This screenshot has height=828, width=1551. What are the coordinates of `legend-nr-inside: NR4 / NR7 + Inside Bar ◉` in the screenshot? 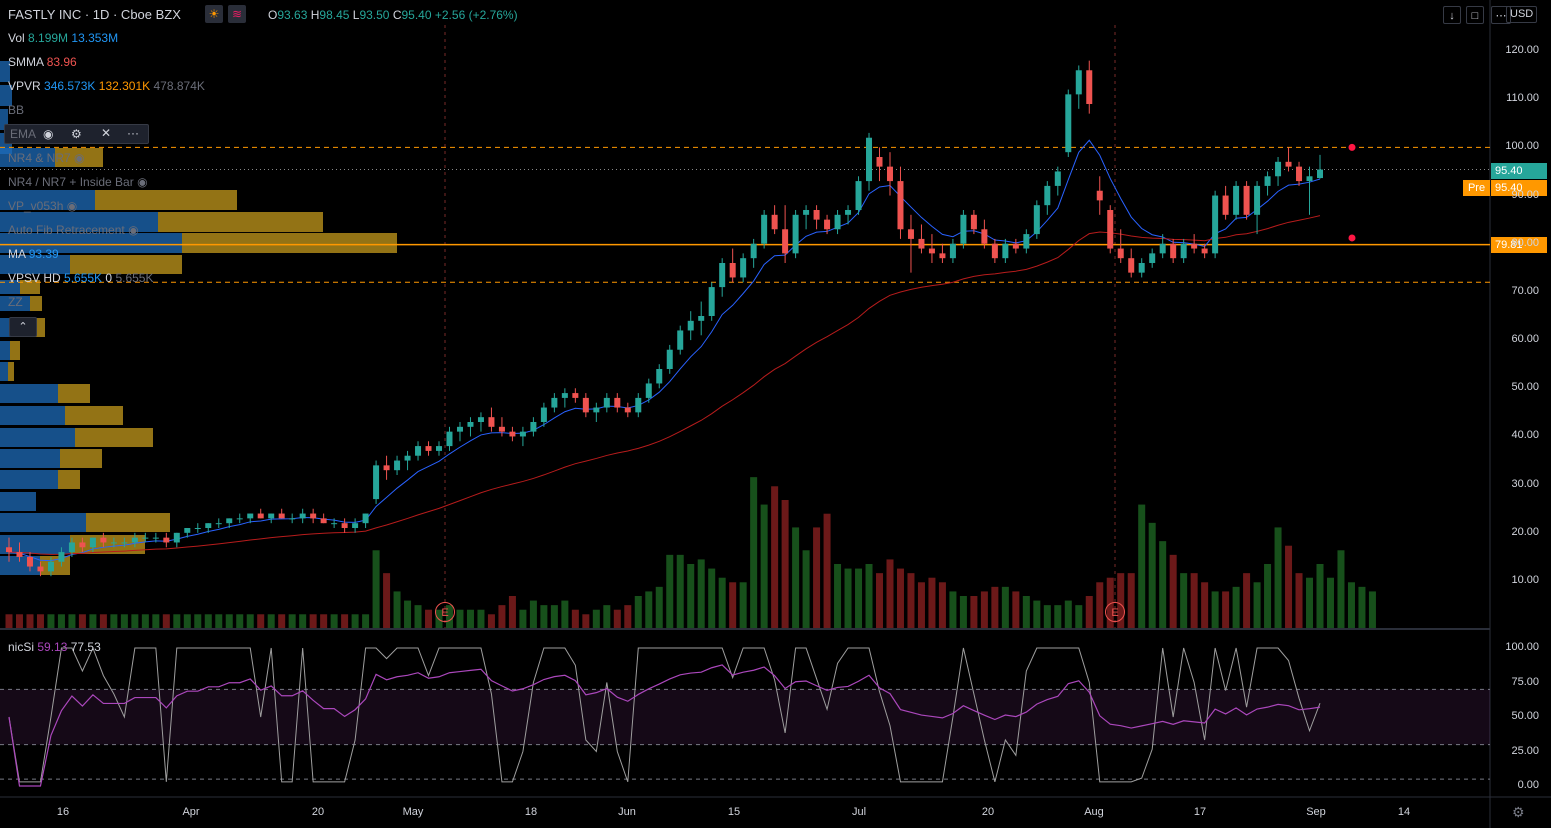 It's located at (78, 182).